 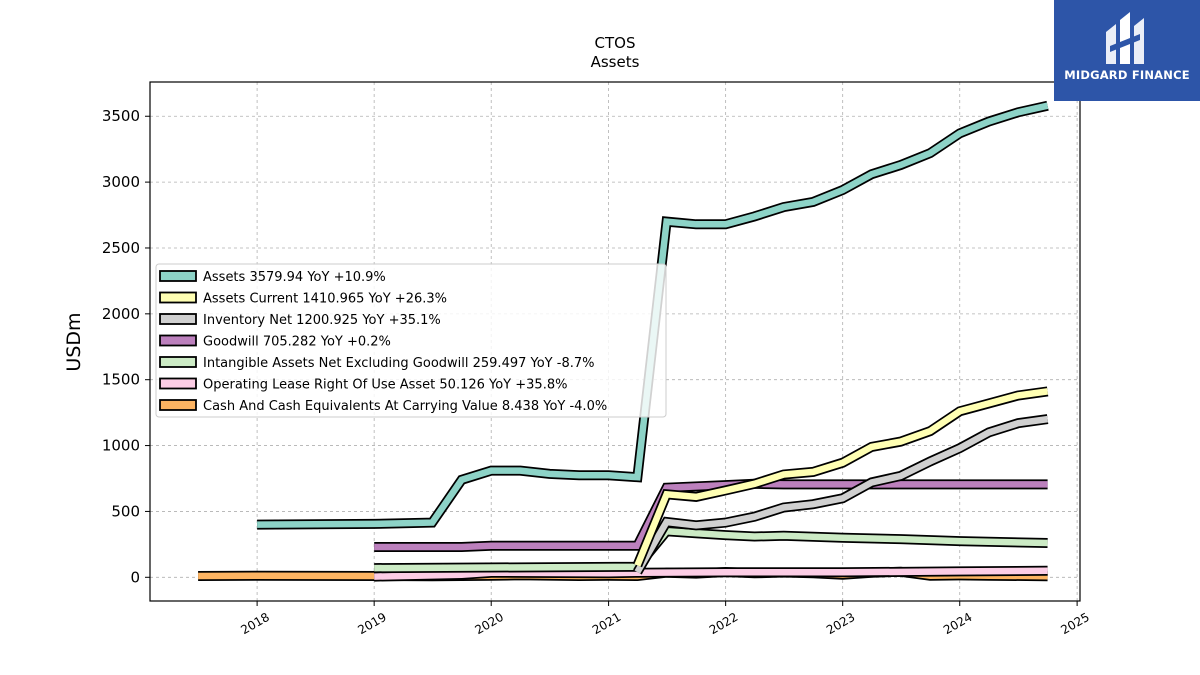 What do you see at coordinates (121, 446) in the screenshot?
I see `y-tick-label: 1000` at bounding box center [121, 446].